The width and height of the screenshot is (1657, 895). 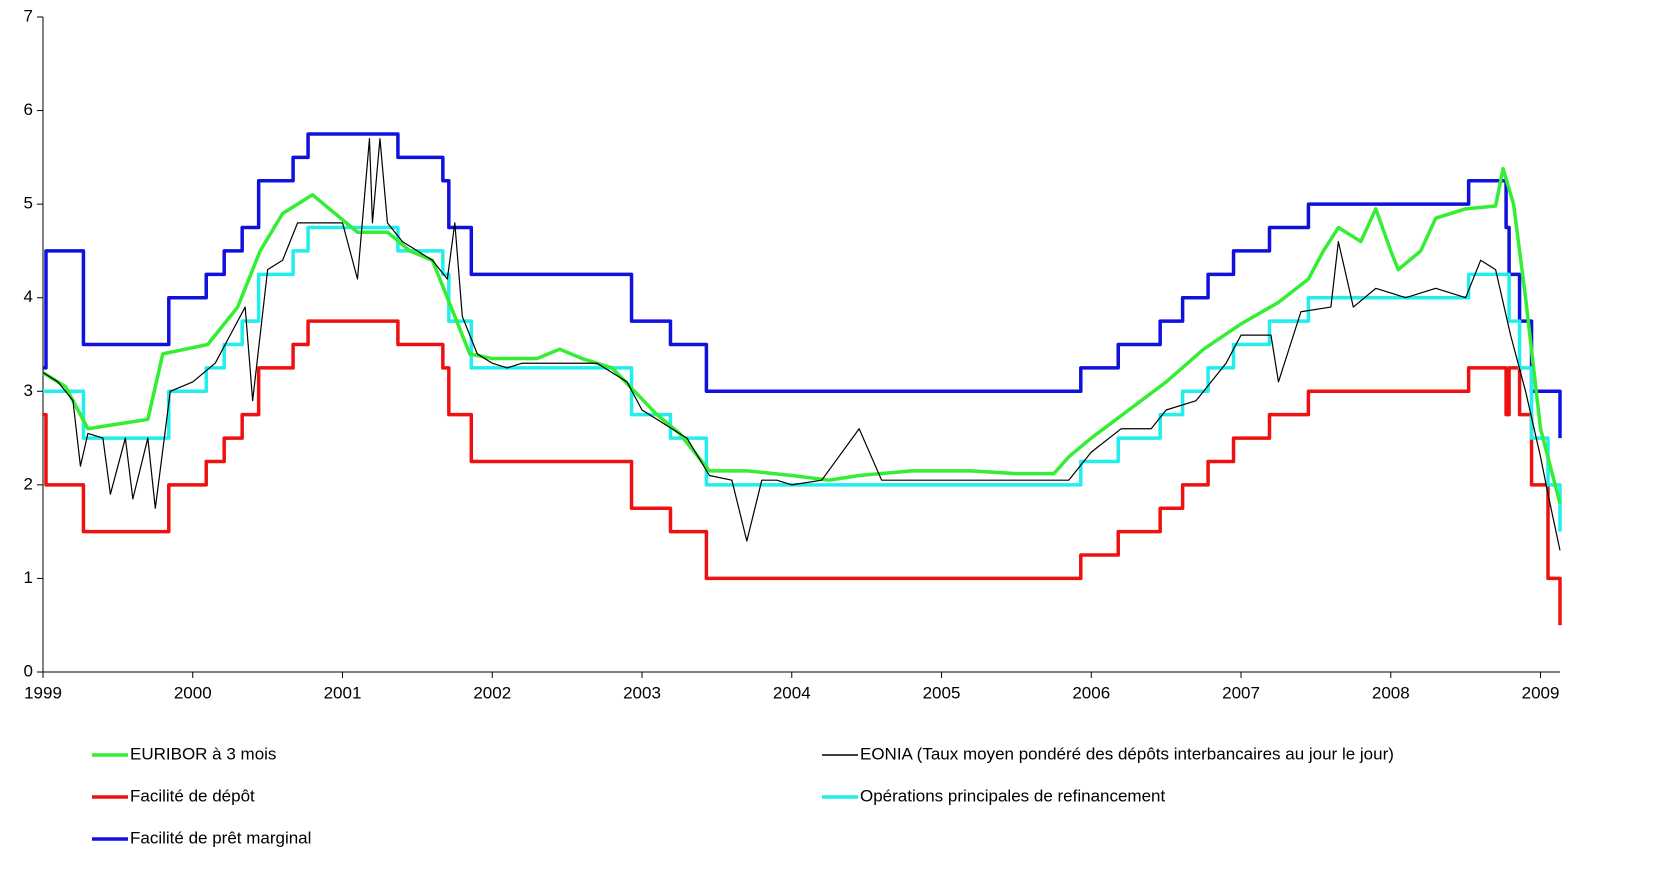 What do you see at coordinates (43, 692) in the screenshot?
I see `x-tick-label: 1999` at bounding box center [43, 692].